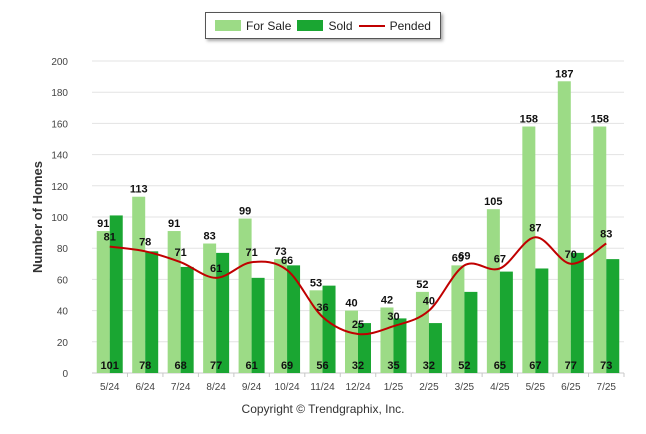  What do you see at coordinates (63, 249) in the screenshot?
I see `y-tick-label: 80` at bounding box center [63, 249].